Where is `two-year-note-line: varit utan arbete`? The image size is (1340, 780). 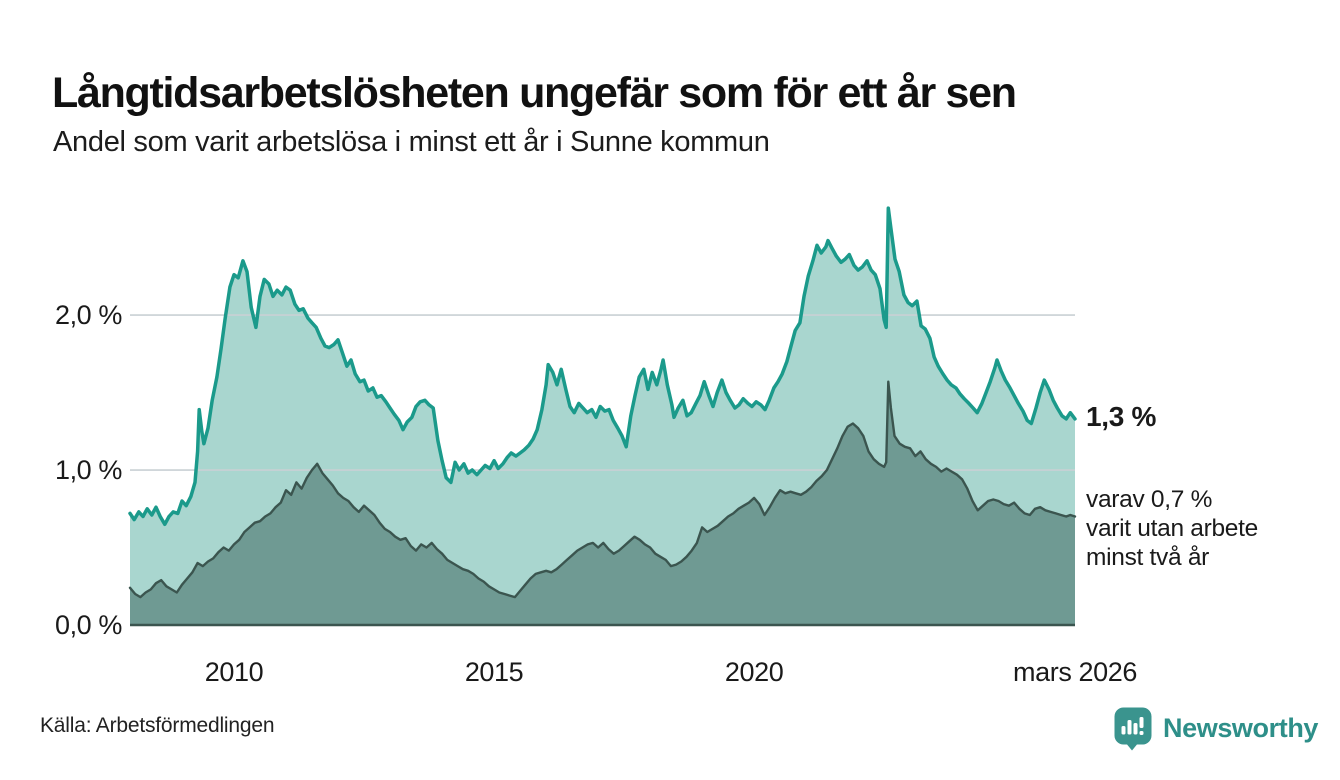
two-year-note-line: varit utan arbete is located at coordinates (1172, 528).